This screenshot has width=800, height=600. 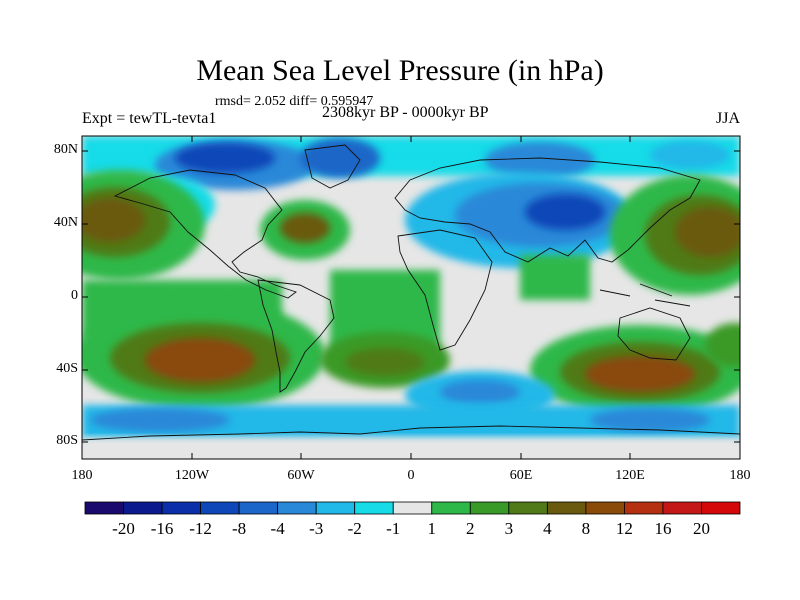 What do you see at coordinates (411, 448) in the screenshot?
I see `antarctic-neutral` at bounding box center [411, 448].